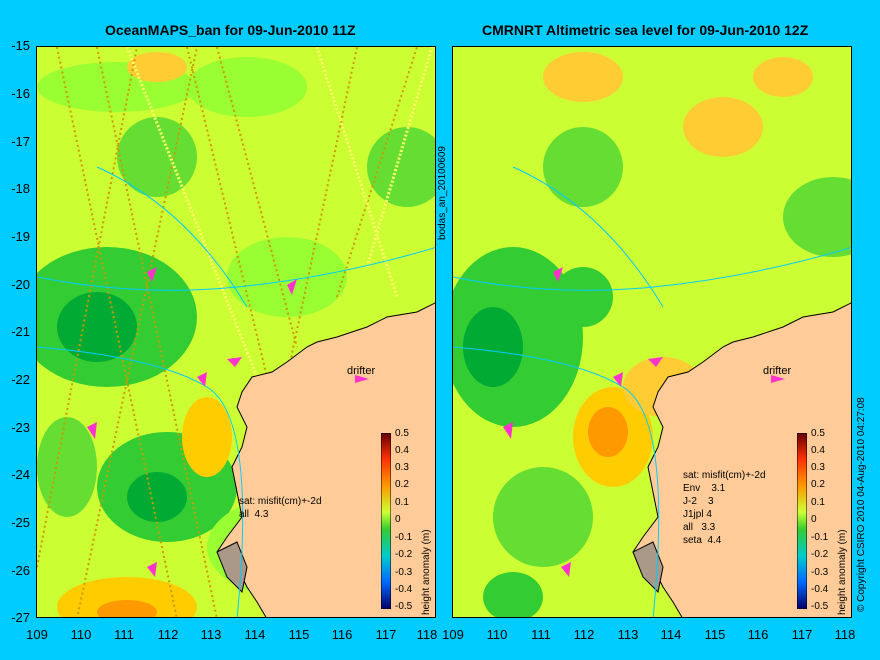 The height and width of the screenshot is (660, 880). What do you see at coordinates (20, 427) in the screenshot?
I see `lat-tick-label: -23` at bounding box center [20, 427].